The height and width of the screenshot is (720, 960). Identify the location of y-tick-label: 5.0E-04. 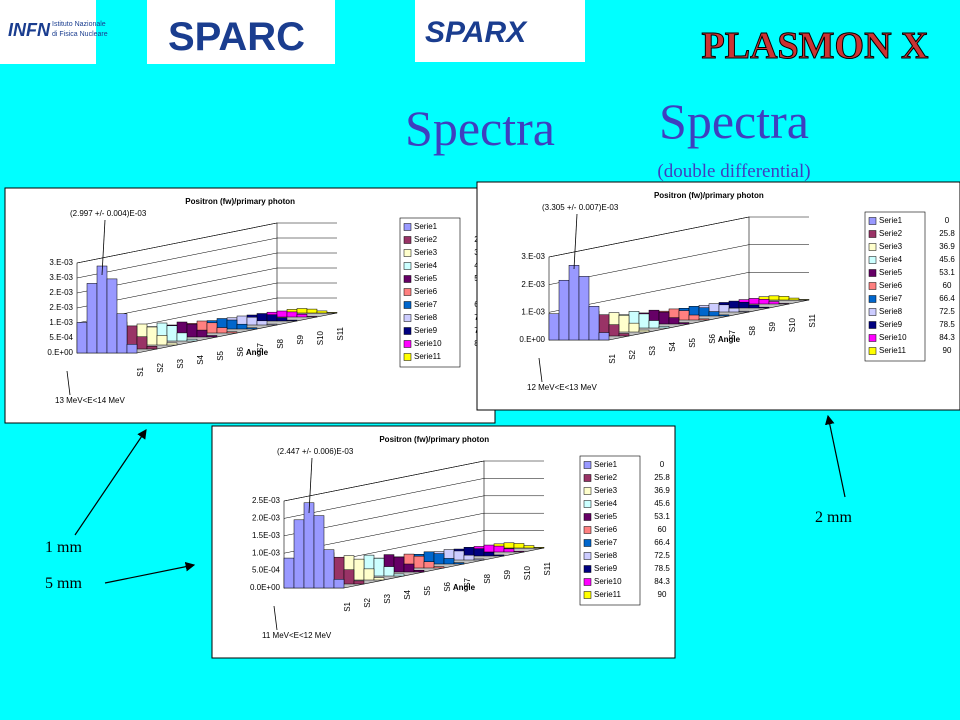
(266, 570).